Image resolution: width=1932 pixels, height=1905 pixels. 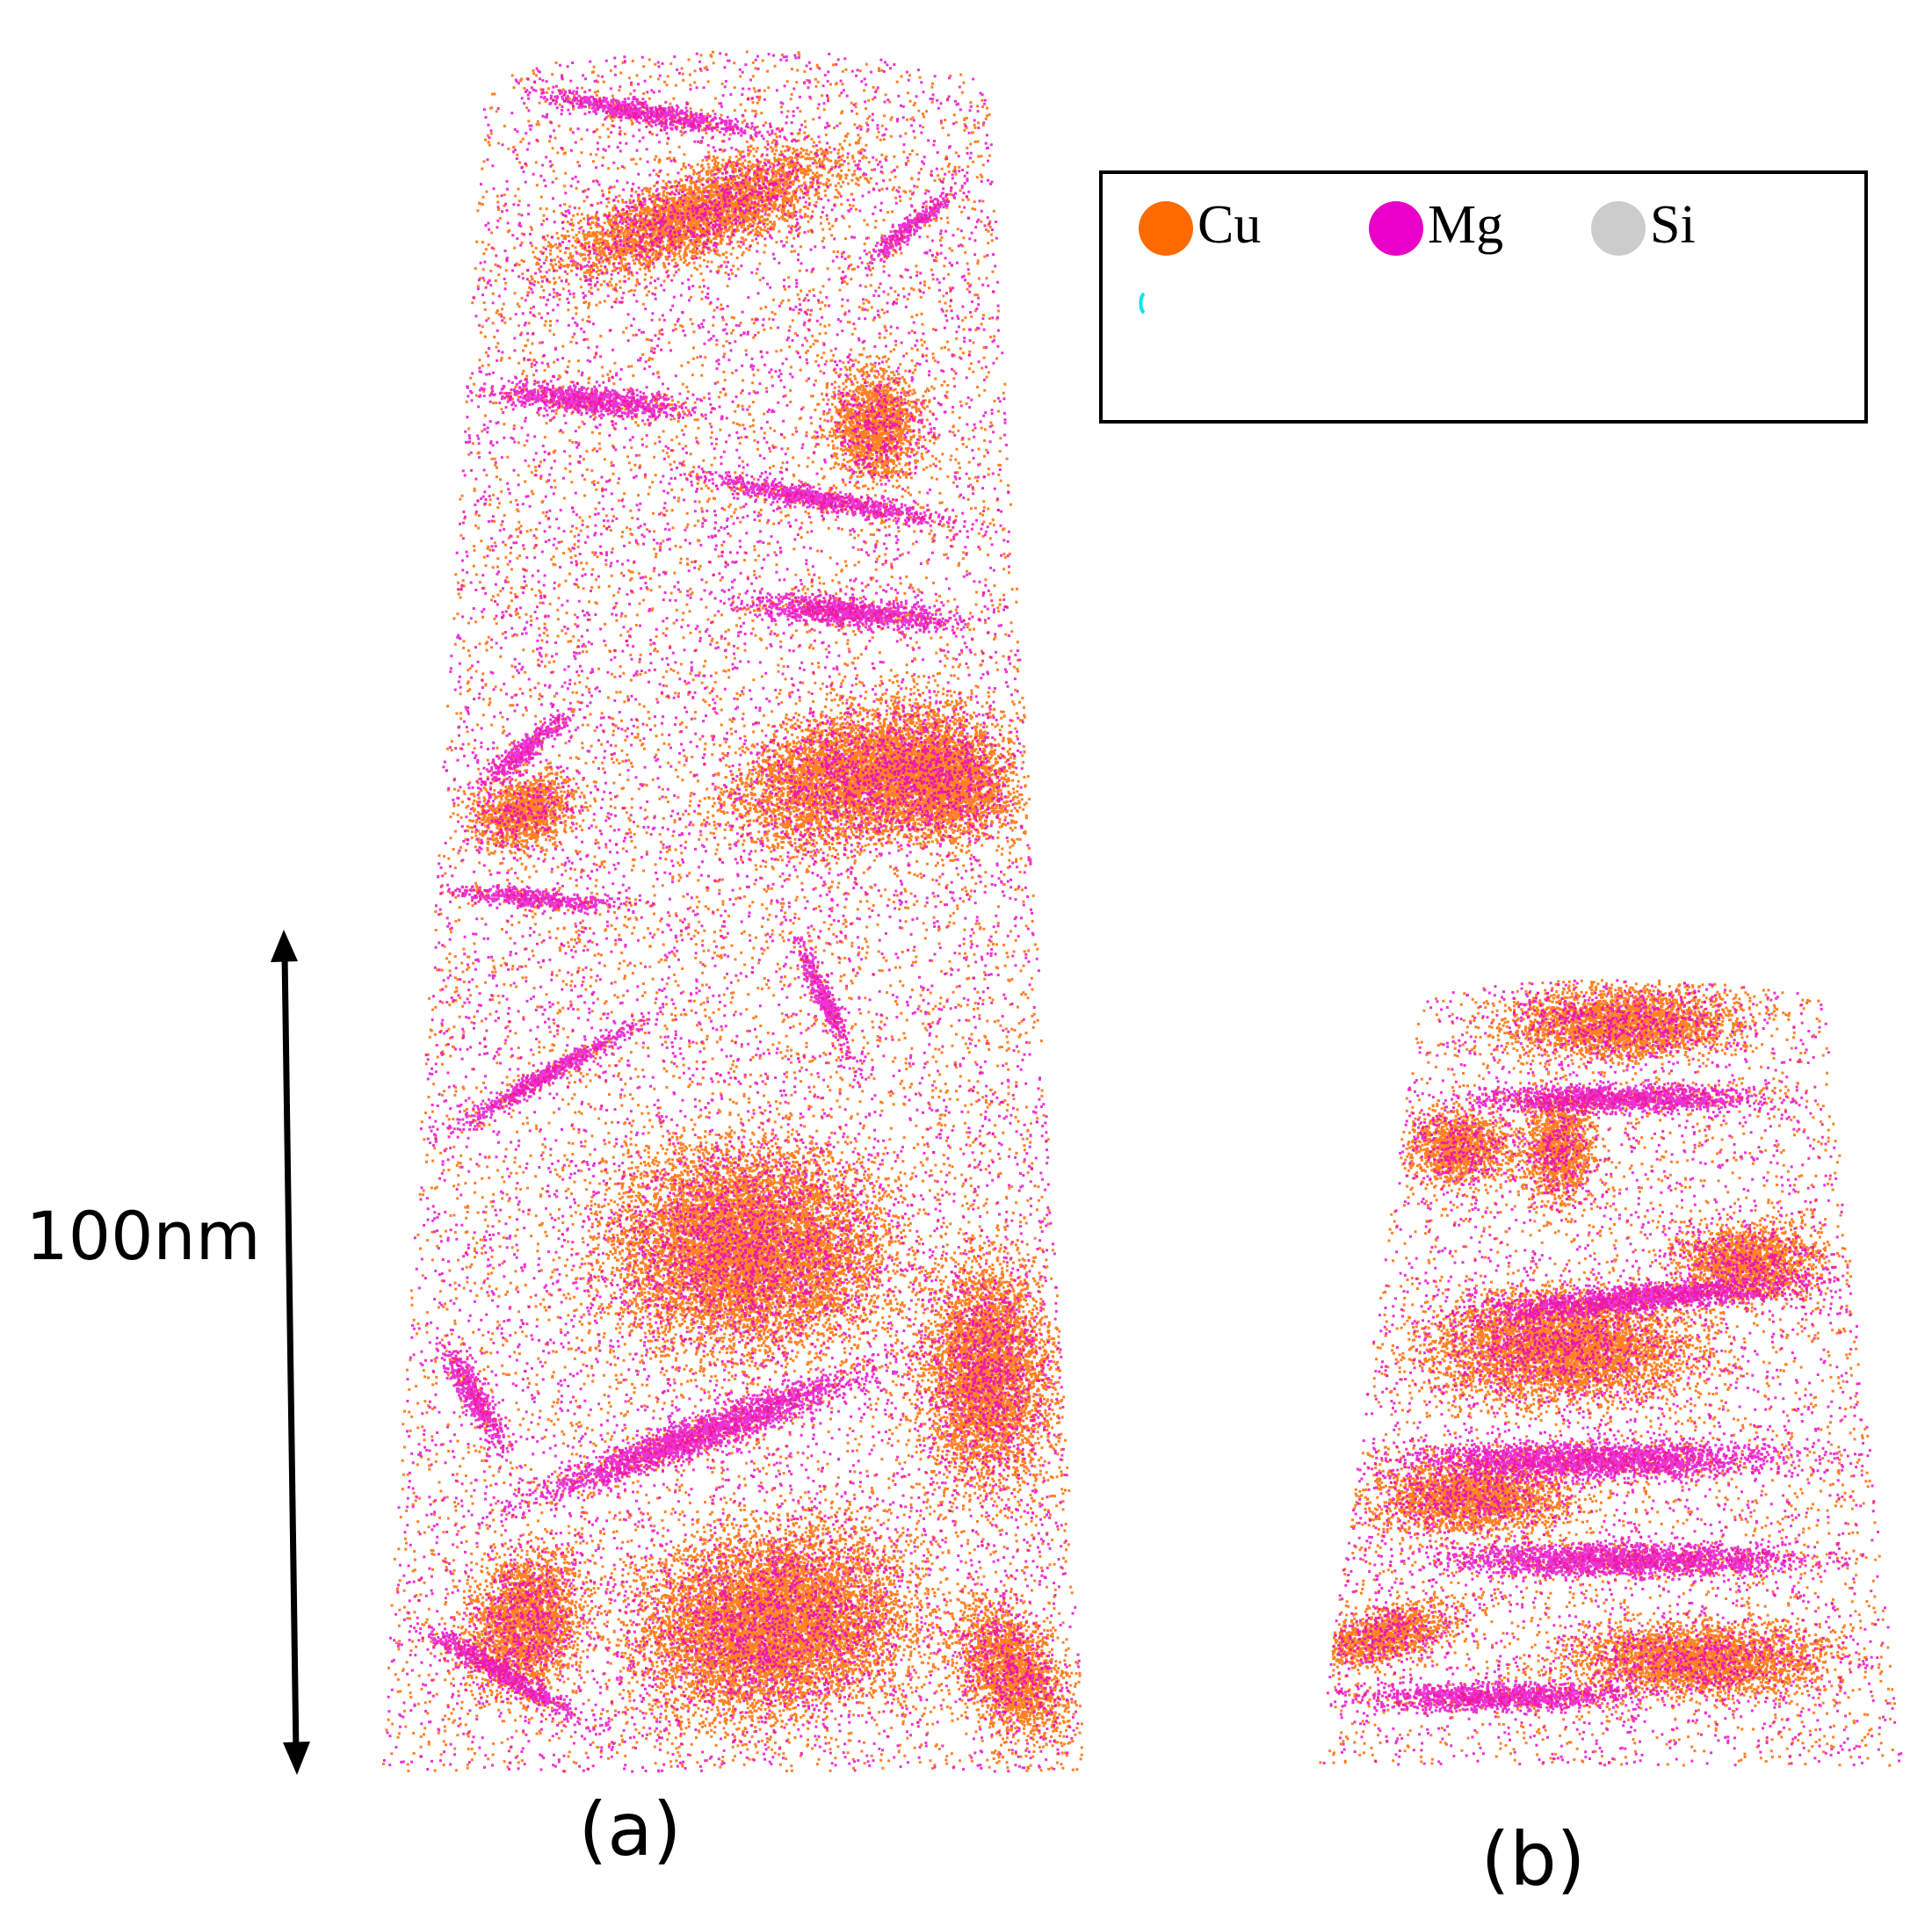 What do you see at coordinates (1465, 225) in the screenshot?
I see `legend-label: Mg` at bounding box center [1465, 225].